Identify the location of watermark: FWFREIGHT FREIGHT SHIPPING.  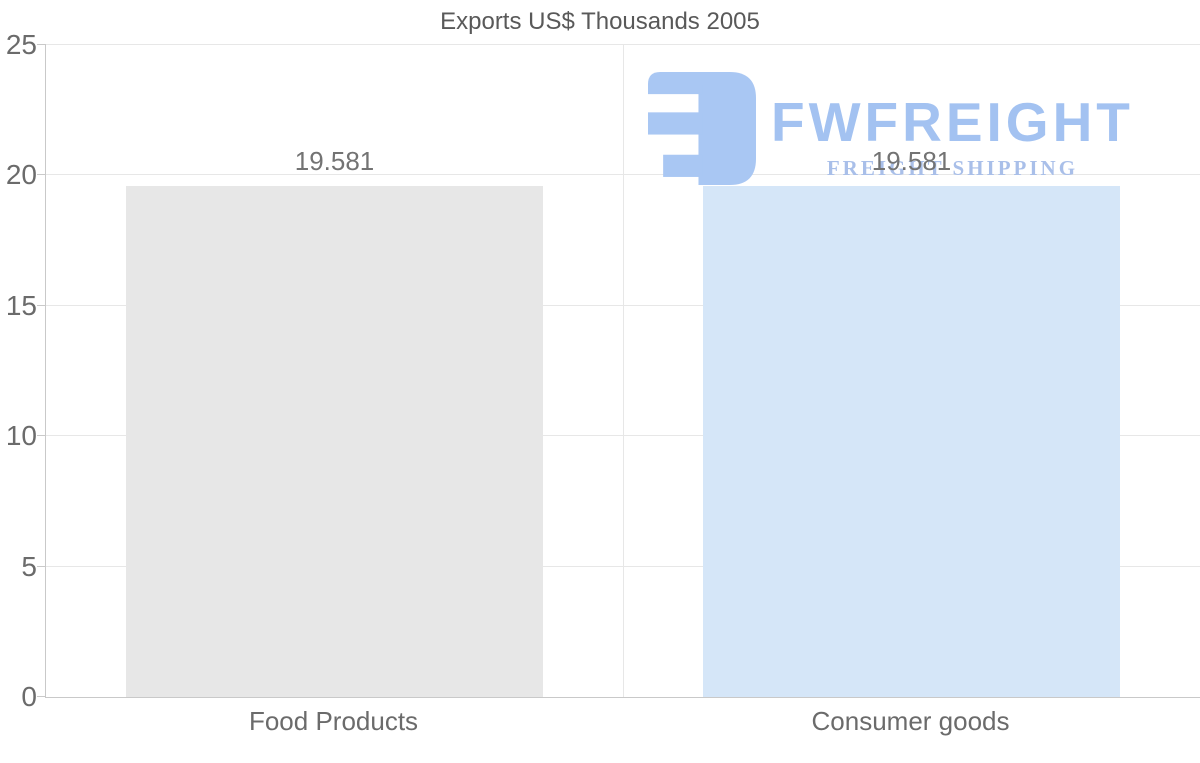
(891, 128).